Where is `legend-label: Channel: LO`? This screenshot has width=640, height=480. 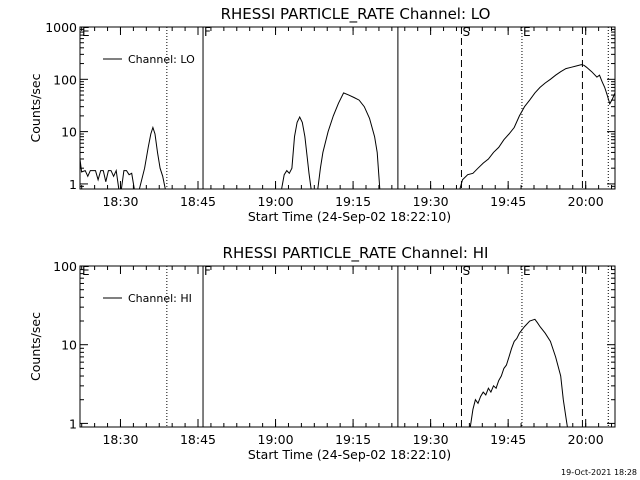
legend-label: Channel: LO is located at coordinates (161, 59).